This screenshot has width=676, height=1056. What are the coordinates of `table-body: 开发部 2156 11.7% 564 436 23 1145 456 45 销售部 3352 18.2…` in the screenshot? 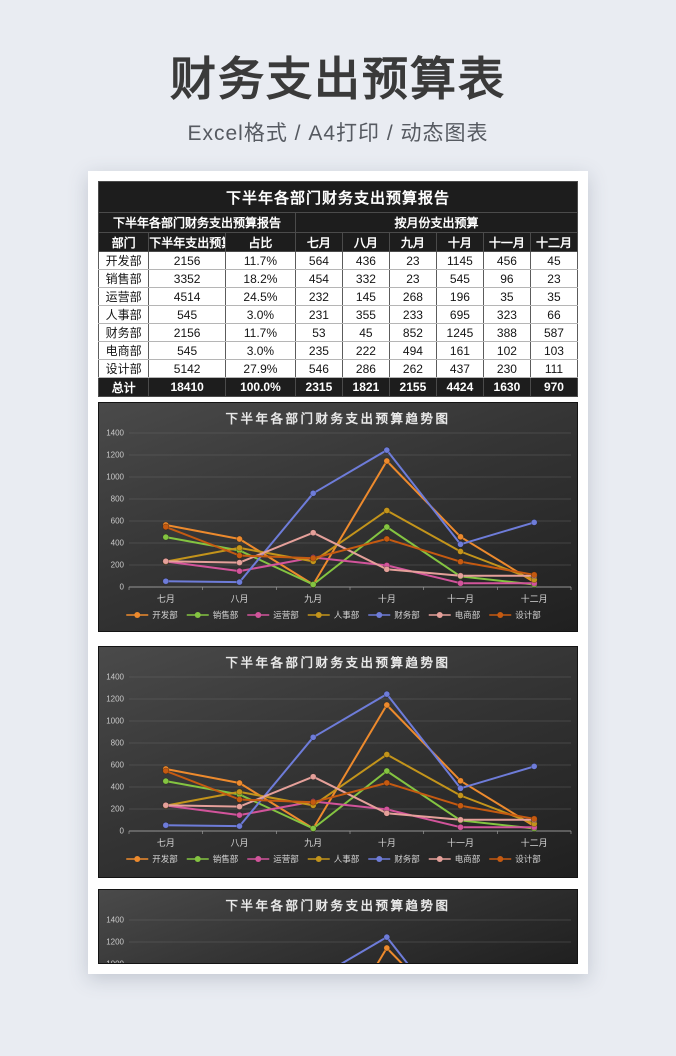 It's located at (338, 315).